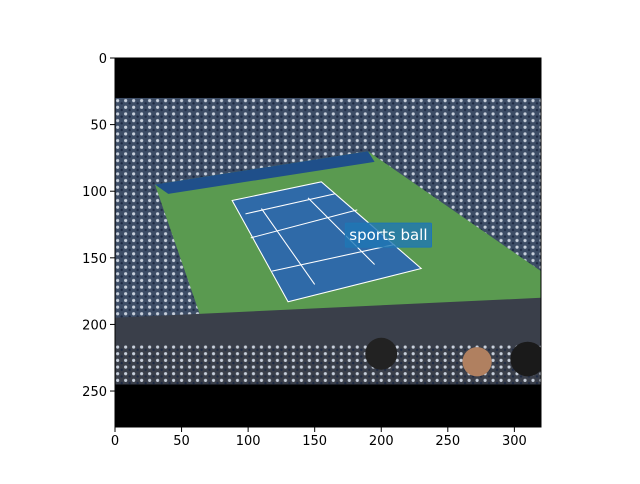 The height and width of the screenshot is (484, 640). Describe the element at coordinates (115, 441) in the screenshot. I see `x-tick-label: 0` at that location.